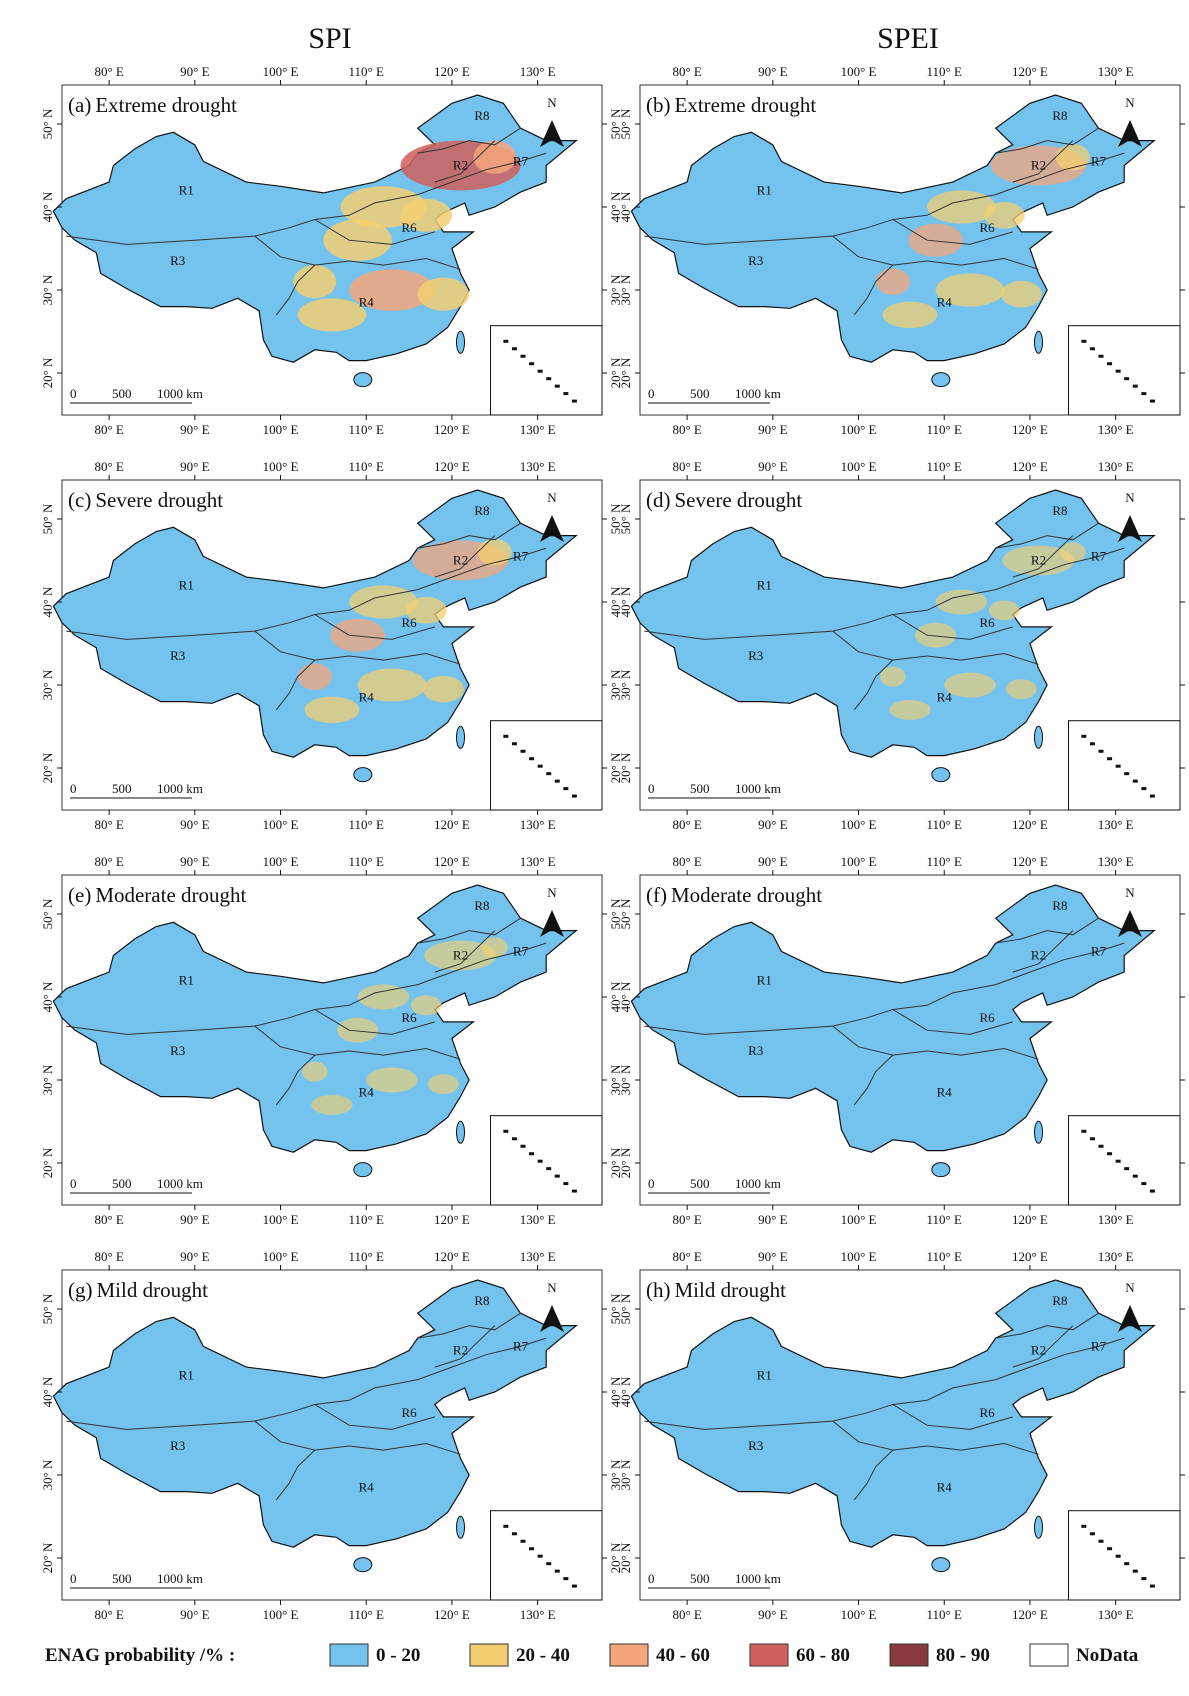  Describe the element at coordinates (731, 105) in the screenshot. I see `panel-title: (b) Extreme drought` at that location.